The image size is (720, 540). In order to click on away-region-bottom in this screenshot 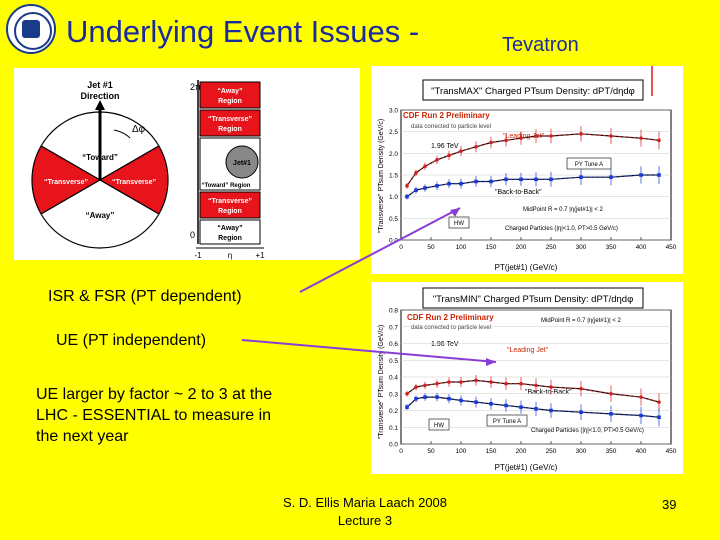, I will do `click(230, 232)`.